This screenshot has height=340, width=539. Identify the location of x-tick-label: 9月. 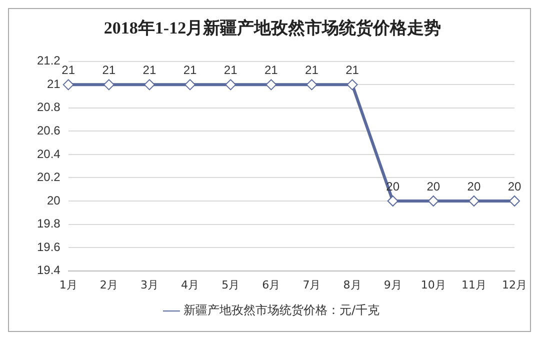
(393, 285).